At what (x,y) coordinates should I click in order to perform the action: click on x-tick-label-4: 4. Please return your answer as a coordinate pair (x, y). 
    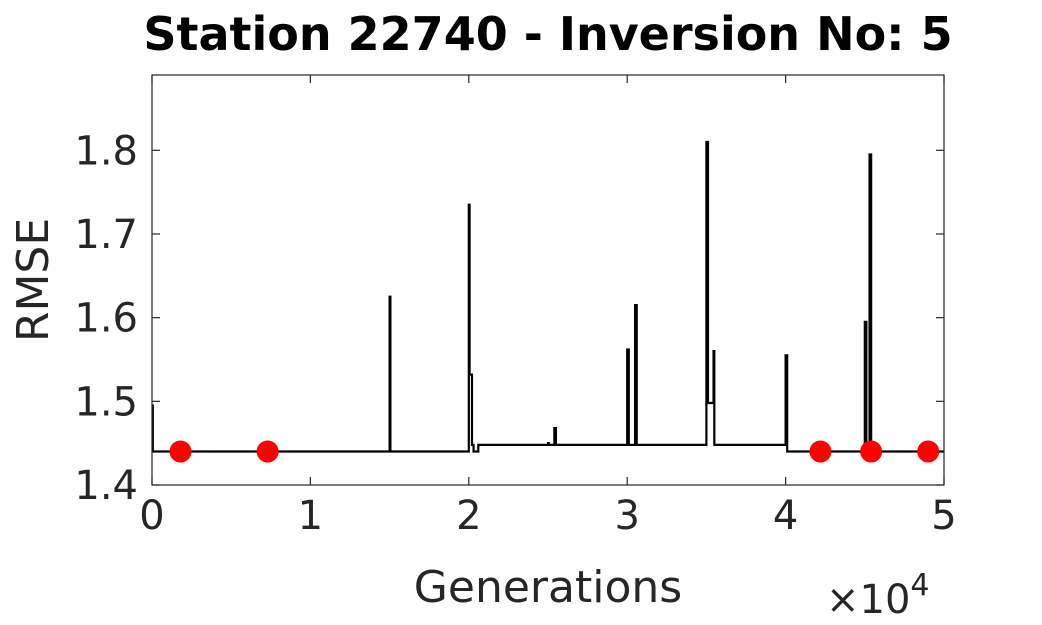
    Looking at the image, I should click on (785, 516).